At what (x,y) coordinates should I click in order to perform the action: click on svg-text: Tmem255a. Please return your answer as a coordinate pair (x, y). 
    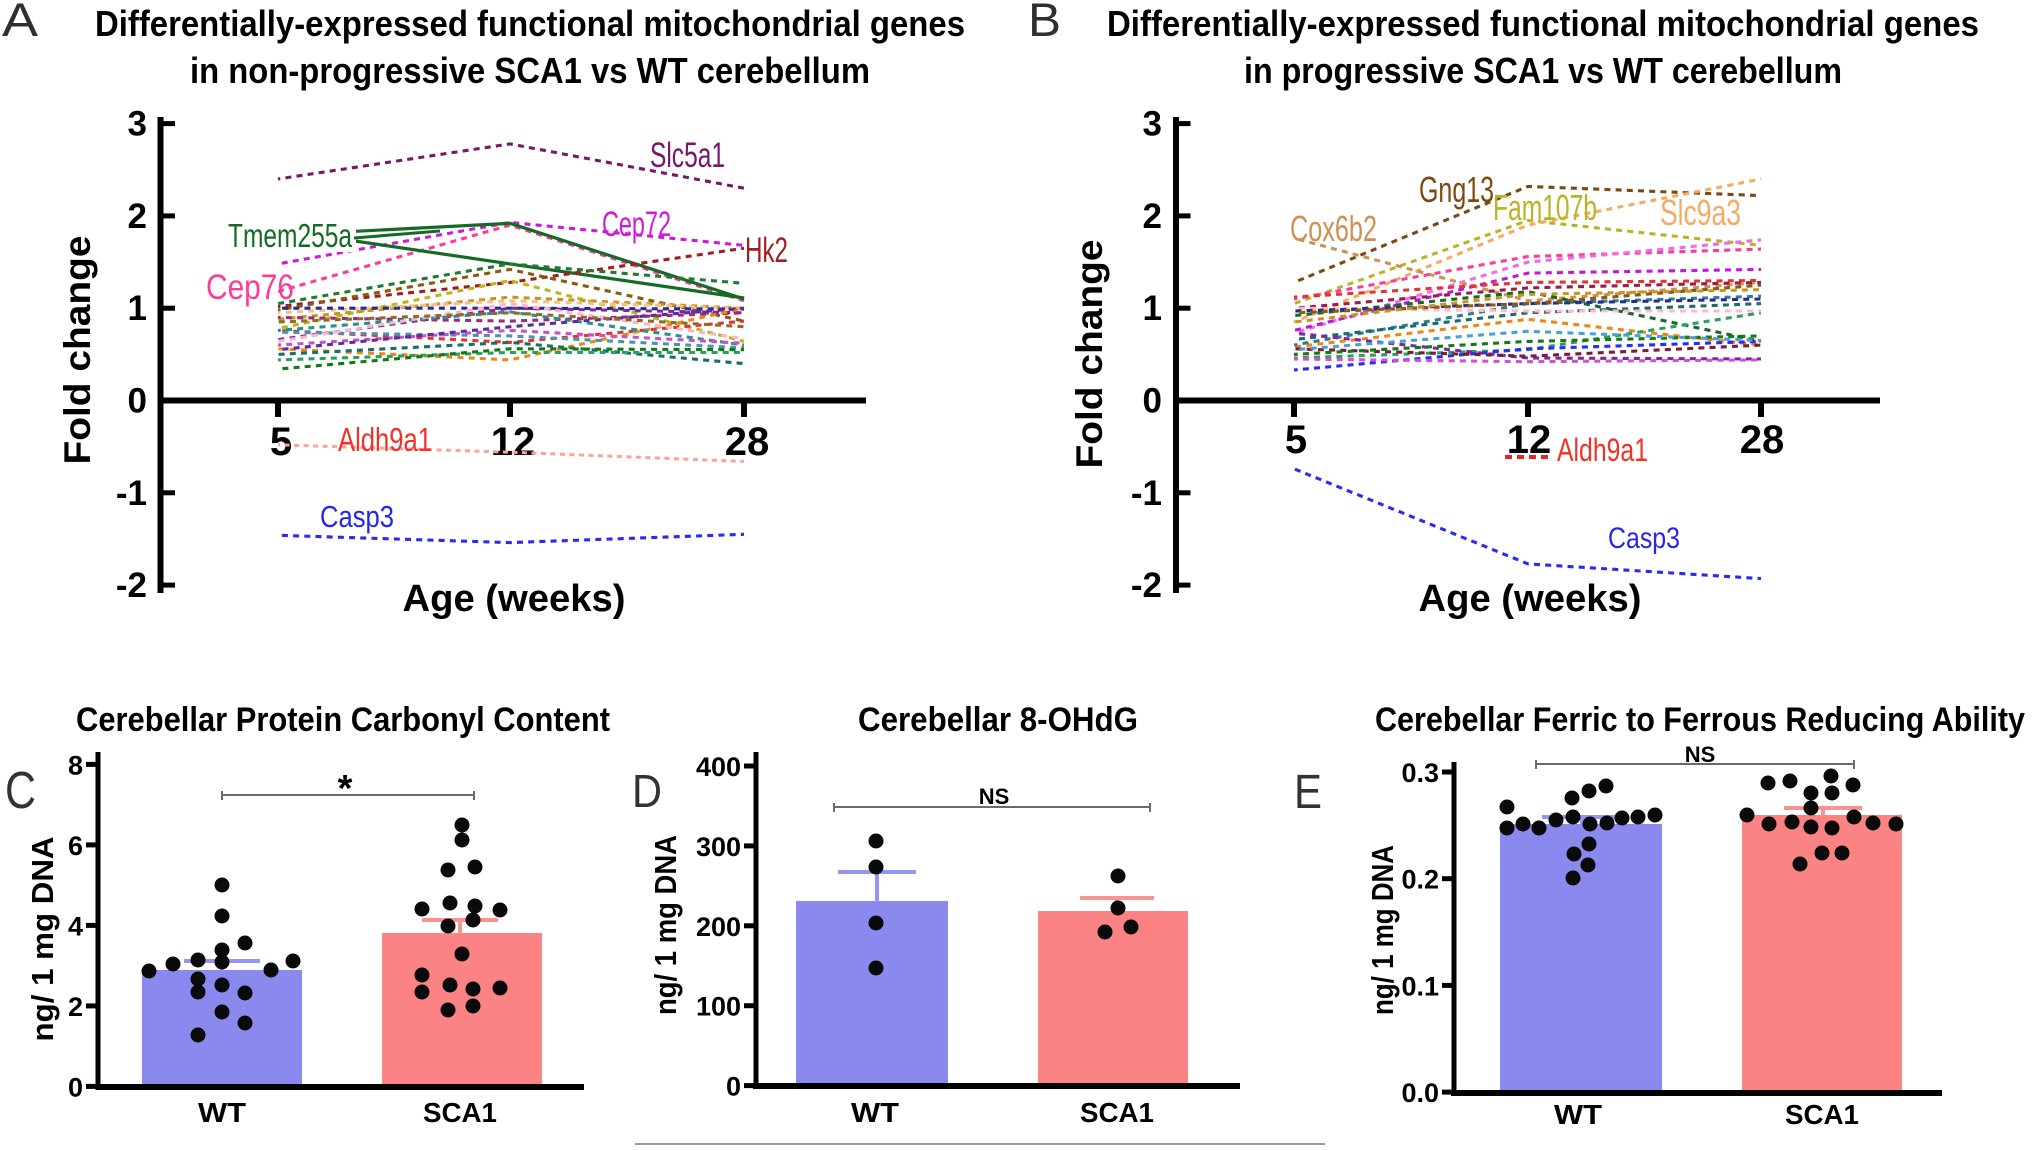
    Looking at the image, I should click on (290, 235).